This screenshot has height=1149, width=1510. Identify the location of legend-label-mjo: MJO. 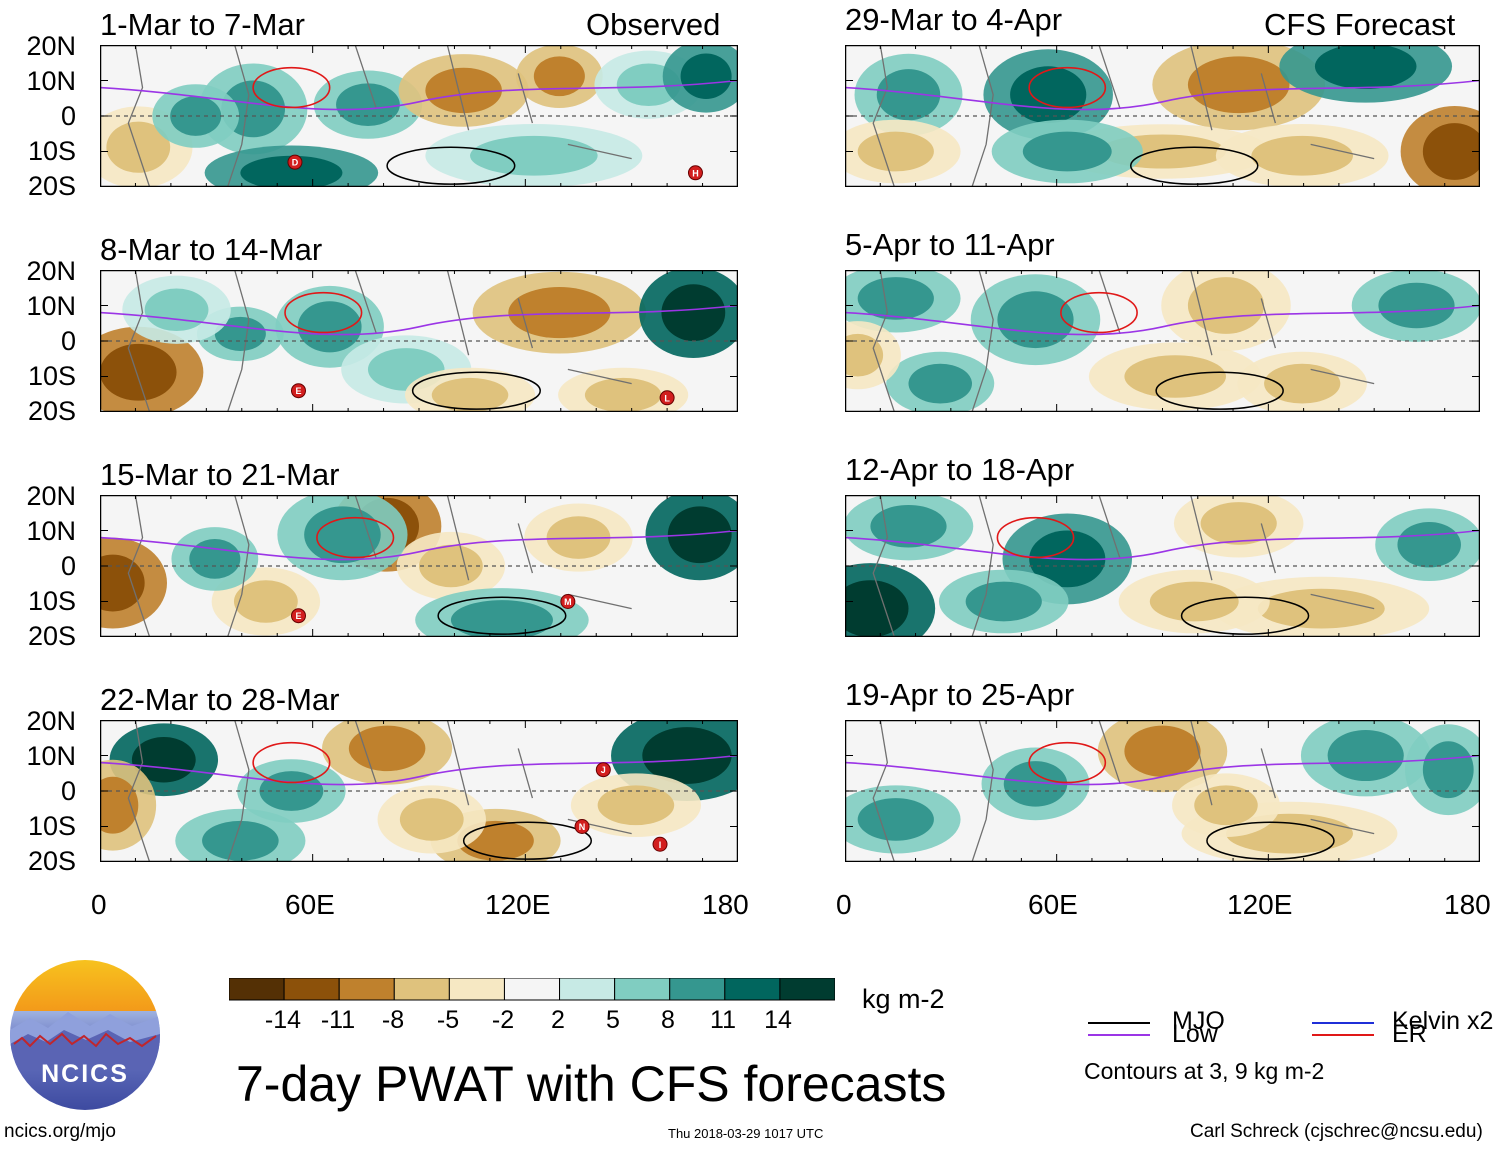
(1198, 1021).